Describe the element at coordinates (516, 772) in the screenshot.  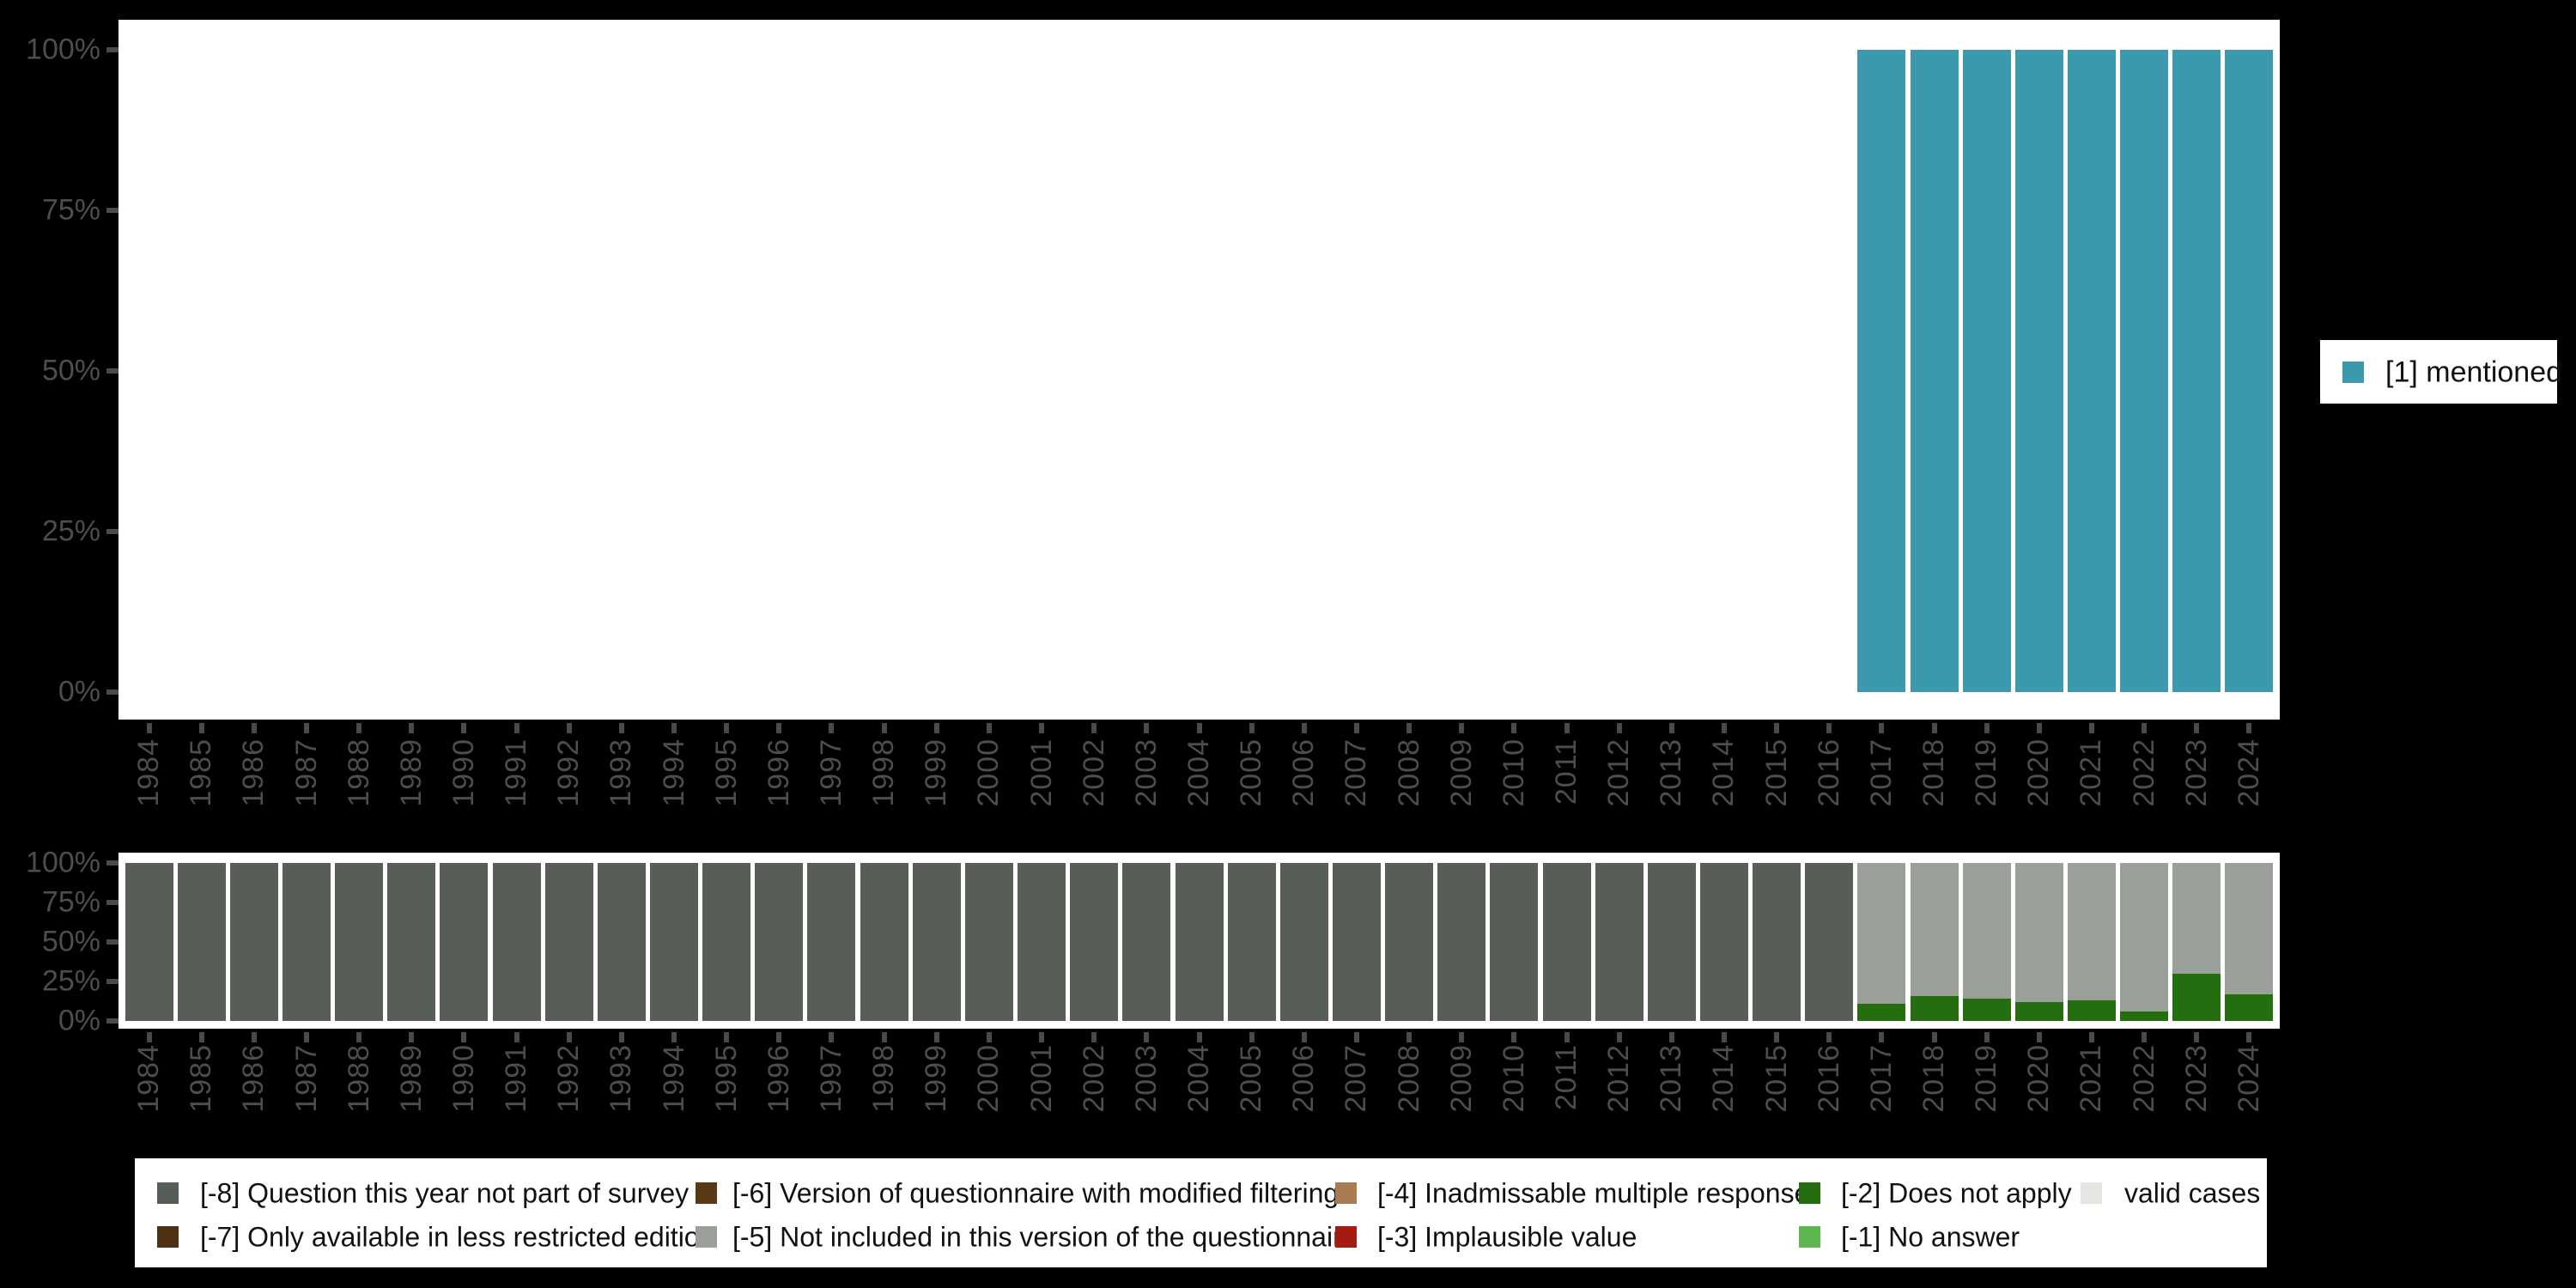
I see `x-axis-year-label: 1991` at that location.